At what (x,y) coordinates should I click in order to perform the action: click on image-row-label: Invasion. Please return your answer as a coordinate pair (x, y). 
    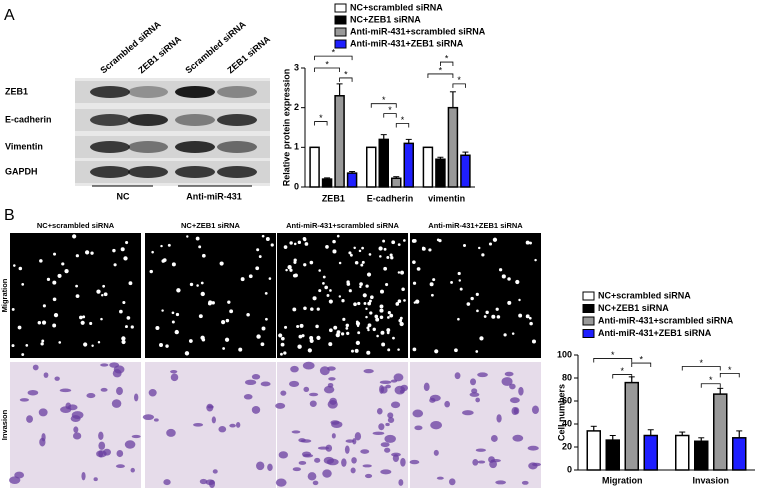
    Looking at the image, I should click on (4, 424).